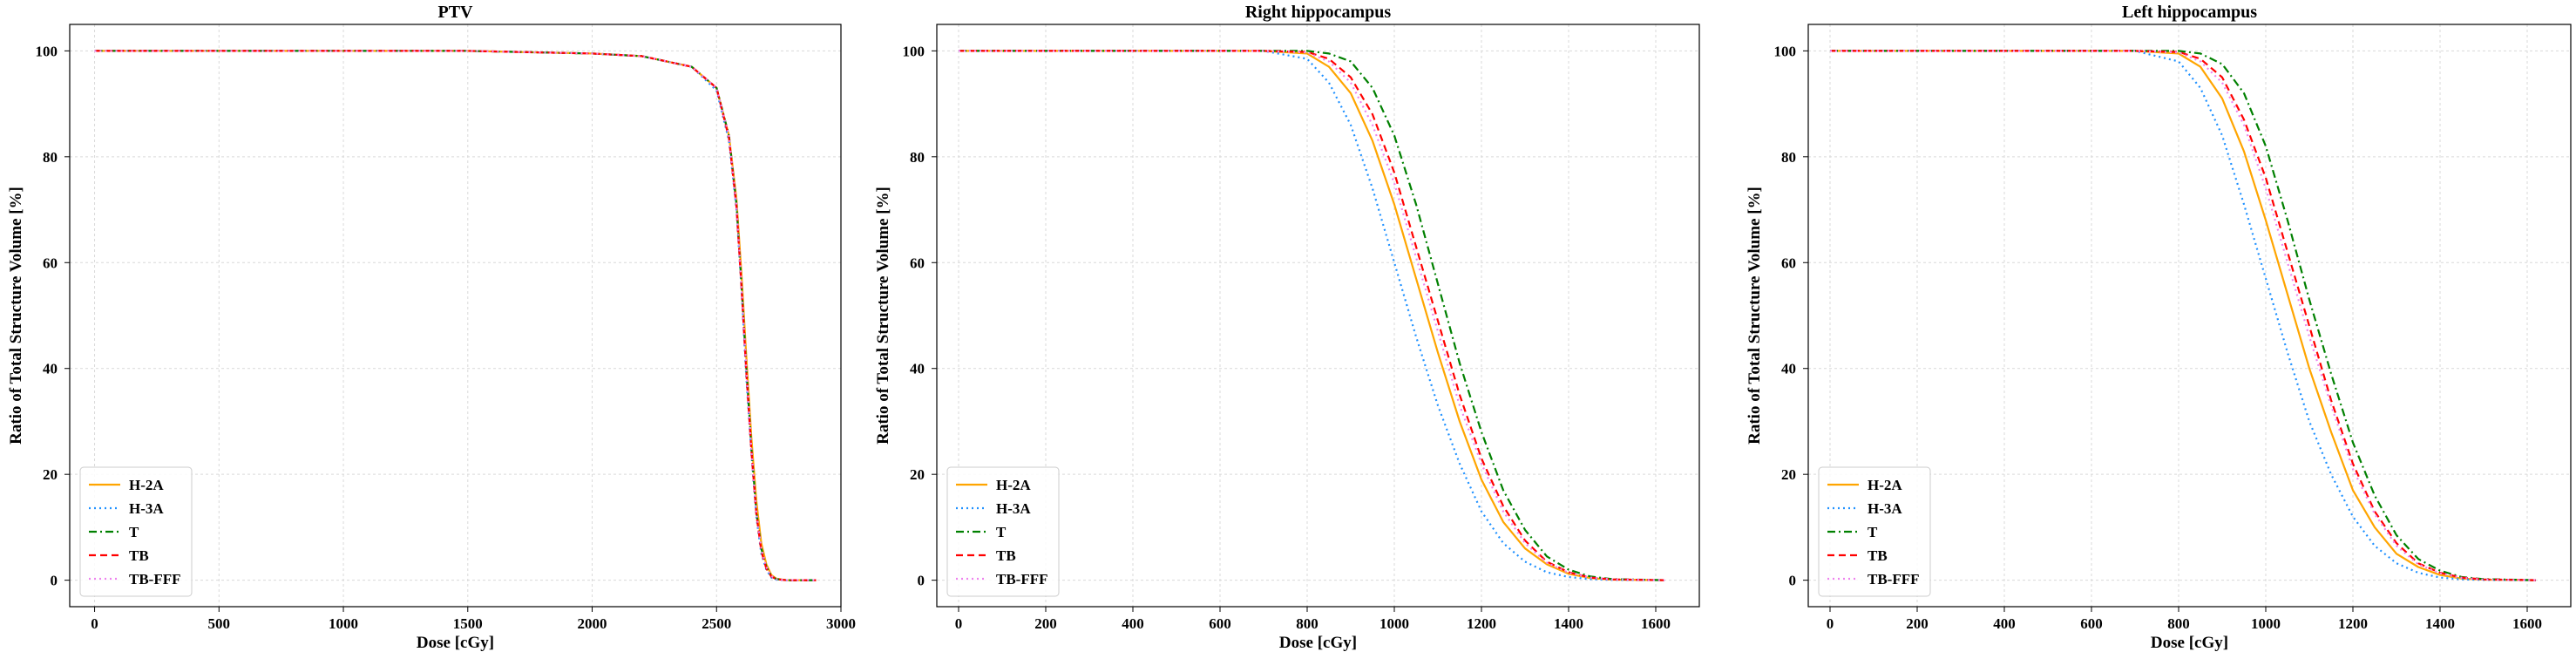 The image size is (2576, 652). I want to click on x-tick-label: 3000, so click(841, 623).